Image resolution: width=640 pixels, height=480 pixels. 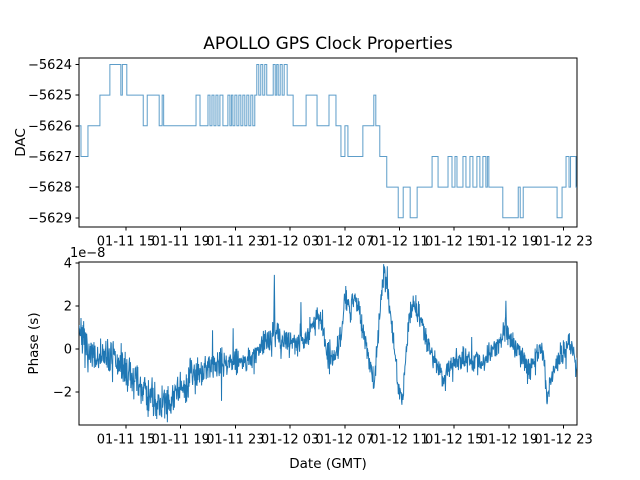 I want to click on y-tick-label: −2, so click(x=62, y=393).